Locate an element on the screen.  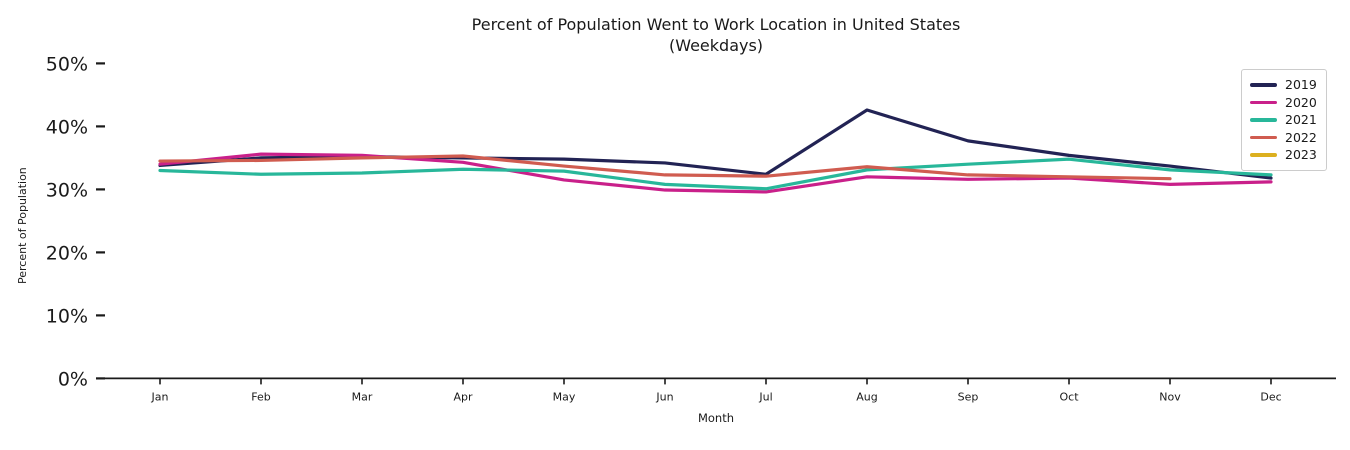
x-tick-label: Apr is located at coordinates (463, 396).